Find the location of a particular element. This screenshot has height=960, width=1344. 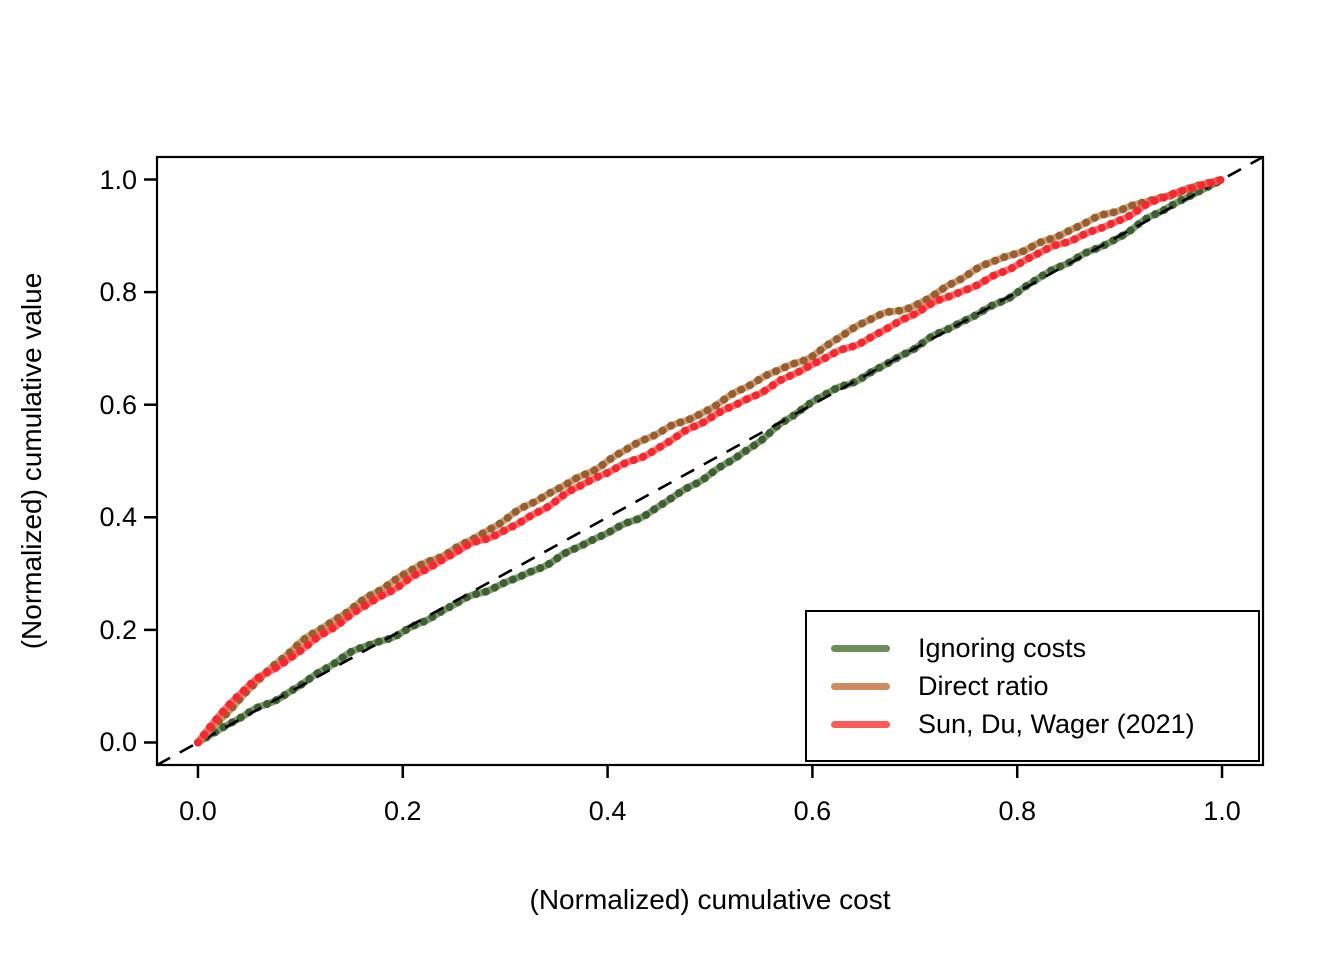

legend-item: Sun, Du, Wager (2021) is located at coordinates (1044, 724).